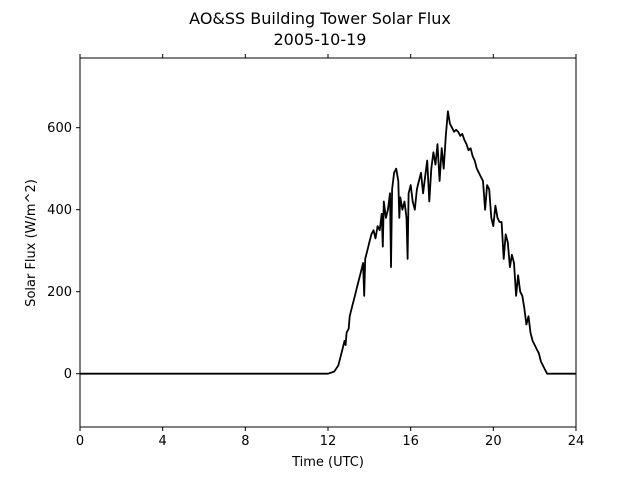  Describe the element at coordinates (59, 210) in the screenshot. I see `y-tick-label: 400` at that location.